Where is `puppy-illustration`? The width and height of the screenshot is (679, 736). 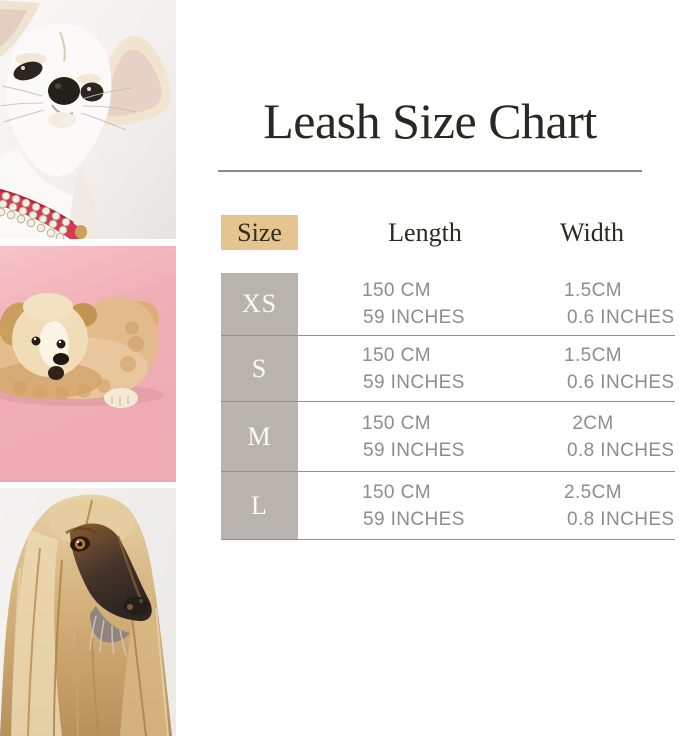
puppy-illustration is located at coordinates (88, 364).